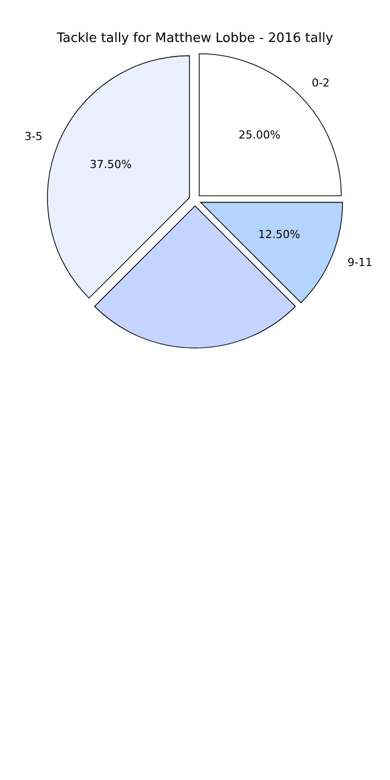 This screenshot has height=780, width=390. What do you see at coordinates (111, 165) in the screenshot?
I see `data-label: 37.50%` at bounding box center [111, 165].